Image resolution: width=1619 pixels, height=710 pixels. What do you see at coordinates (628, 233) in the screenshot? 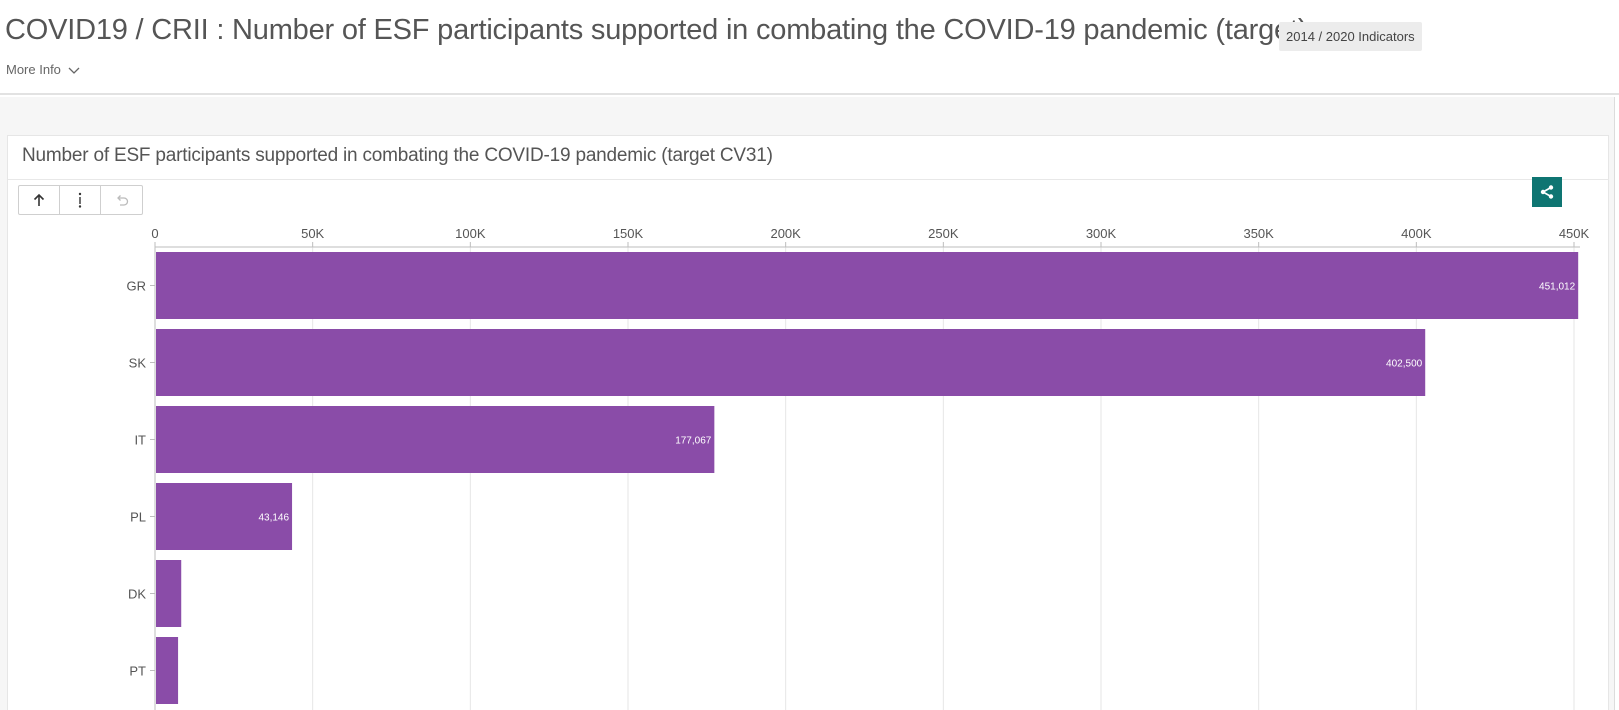
I see `x-tick-label: 150K` at bounding box center [628, 233].